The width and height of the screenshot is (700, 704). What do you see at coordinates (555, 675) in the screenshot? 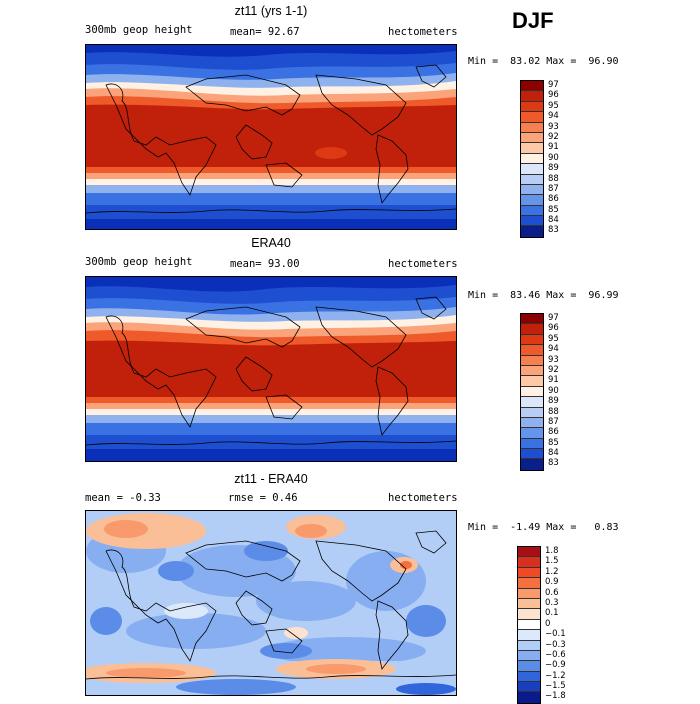
I see `colorbar-label: −1.2` at bounding box center [555, 675].